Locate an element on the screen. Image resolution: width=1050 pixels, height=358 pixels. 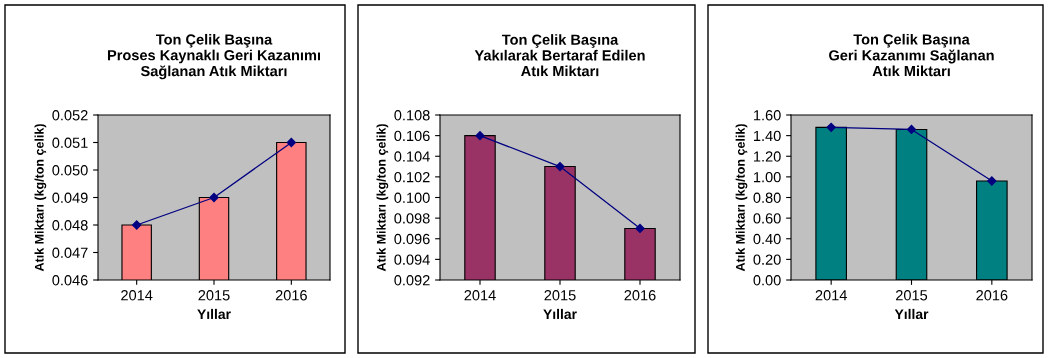
y-tick-label: 0.046 is located at coordinates (70, 280).